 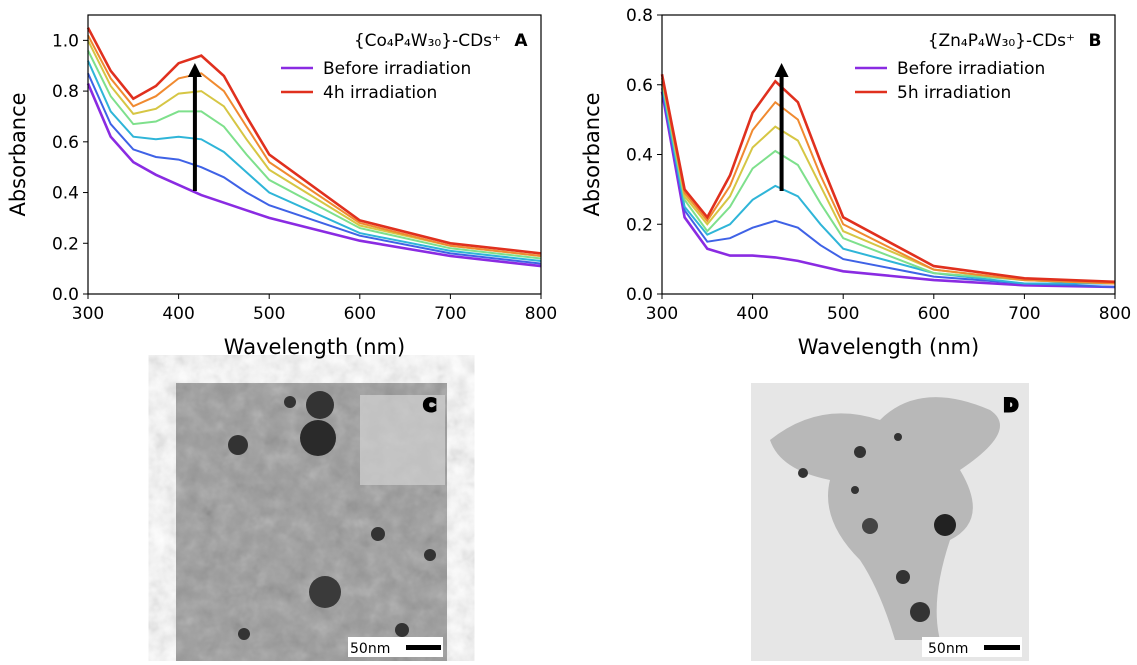 What do you see at coordinates (427, 41) in the screenshot?
I see `legend-title: {Co₄P₄W₃₀}-CDs⁺` at bounding box center [427, 41].